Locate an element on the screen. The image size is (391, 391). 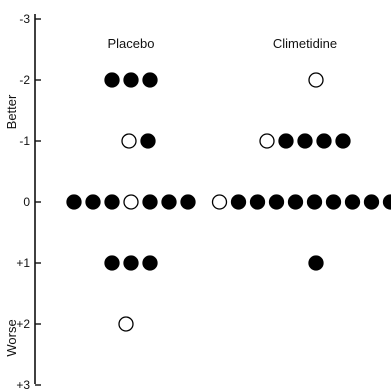
y-tick-label-3: 0 is located at coordinates (26, 202).